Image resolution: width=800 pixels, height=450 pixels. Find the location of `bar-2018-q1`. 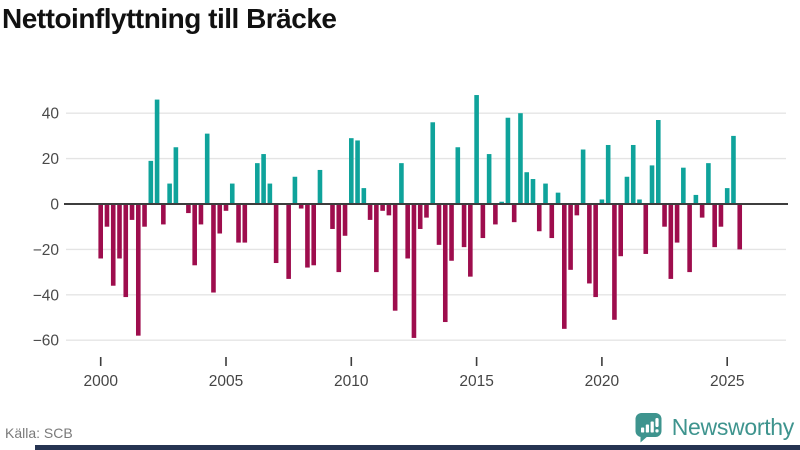

bar-2018-q1 is located at coordinates (552, 221).